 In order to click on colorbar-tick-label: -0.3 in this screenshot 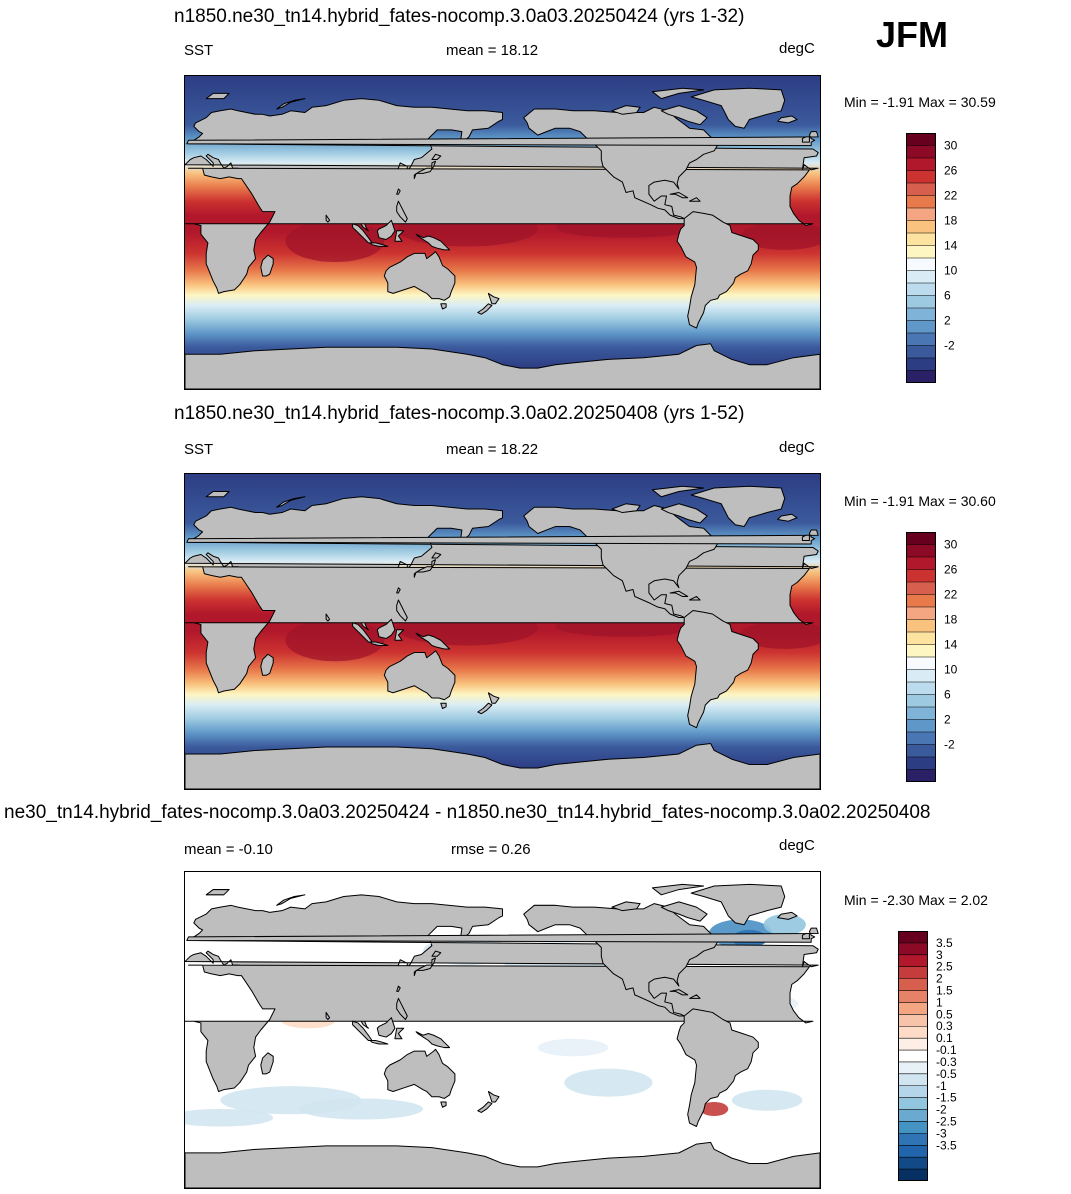, I will do `click(946, 1062)`.